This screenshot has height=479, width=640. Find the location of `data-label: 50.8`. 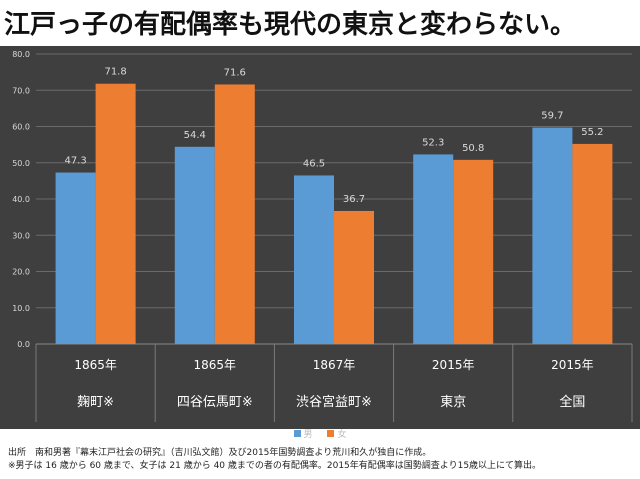

data-label: 50.8 is located at coordinates (473, 148).